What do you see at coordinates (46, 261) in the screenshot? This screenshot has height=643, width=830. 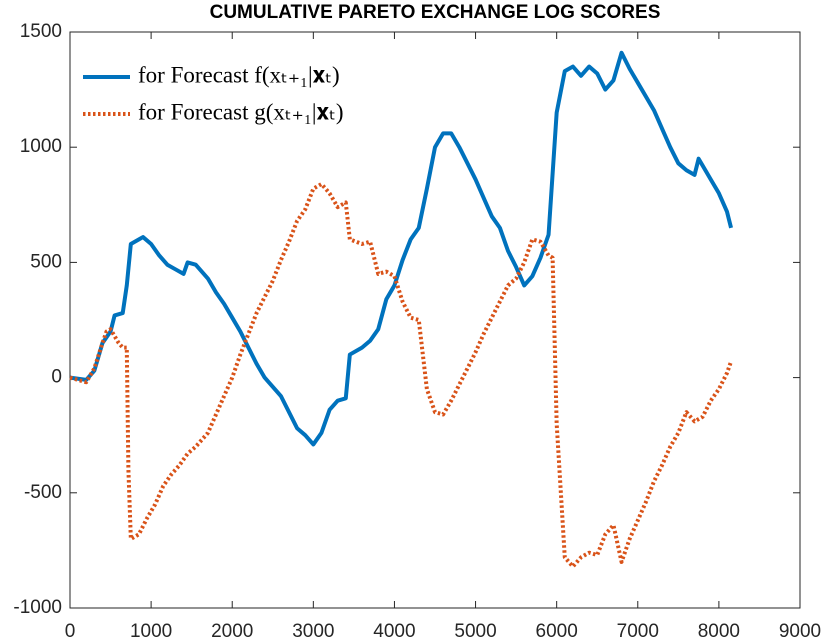 I see `y-tick-label: 500` at bounding box center [46, 261].